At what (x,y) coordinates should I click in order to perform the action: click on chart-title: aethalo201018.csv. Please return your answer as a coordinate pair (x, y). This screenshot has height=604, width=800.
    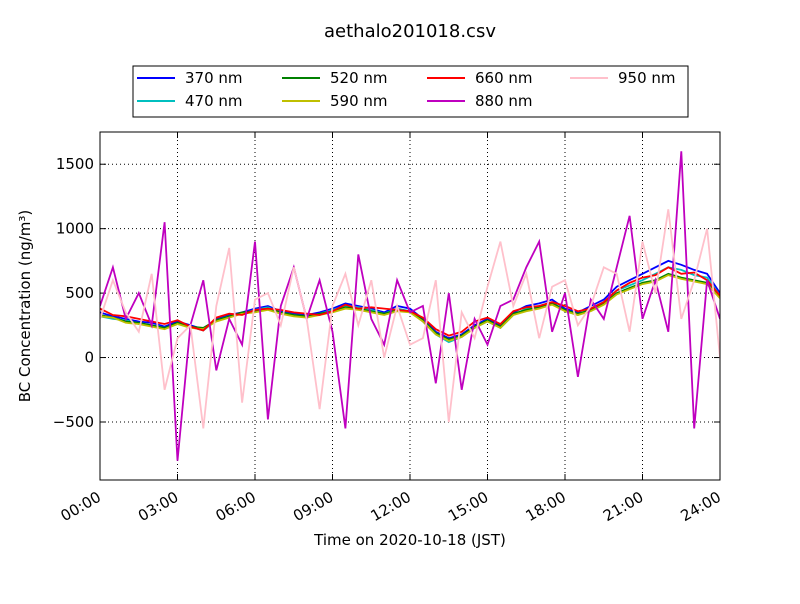
    Looking at the image, I should click on (410, 31).